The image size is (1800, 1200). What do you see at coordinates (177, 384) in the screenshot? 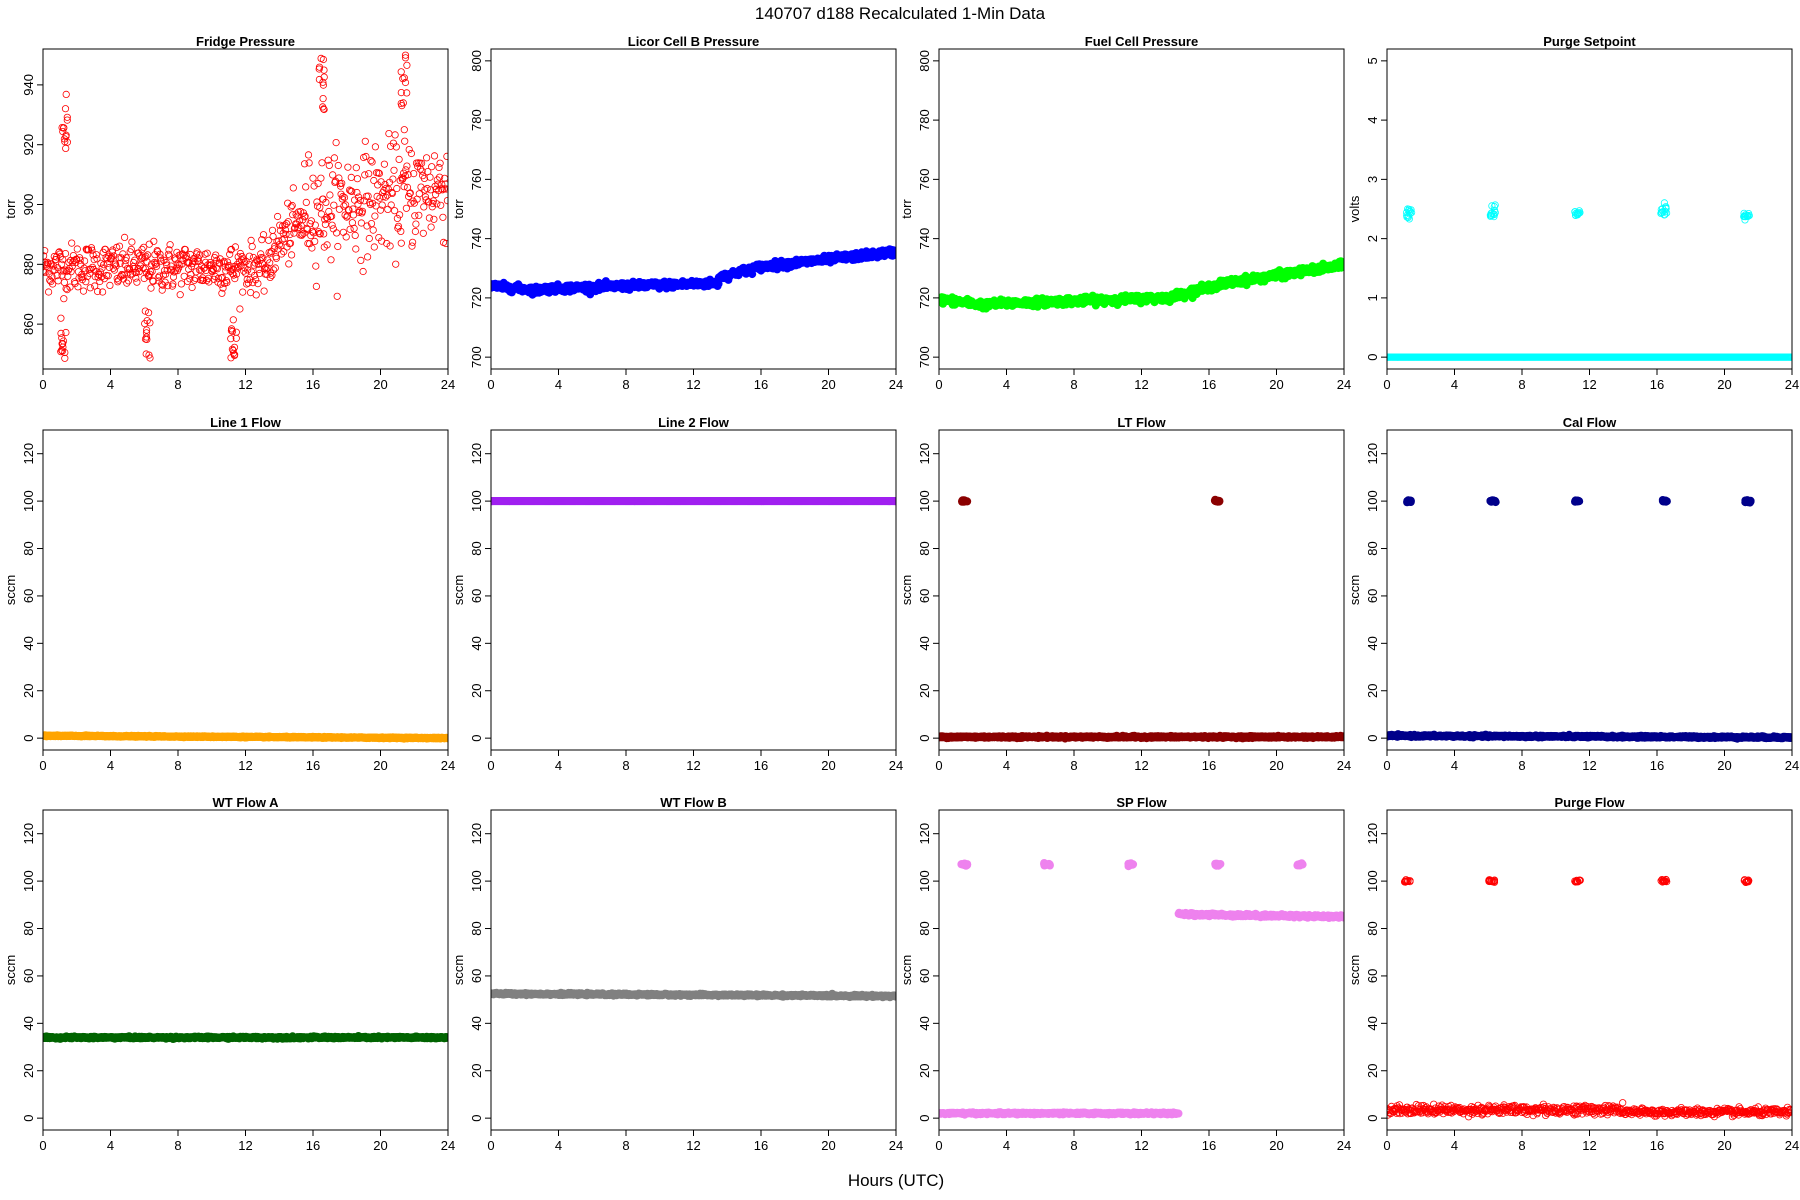
I see `x-tick-label: 8` at bounding box center [177, 384].